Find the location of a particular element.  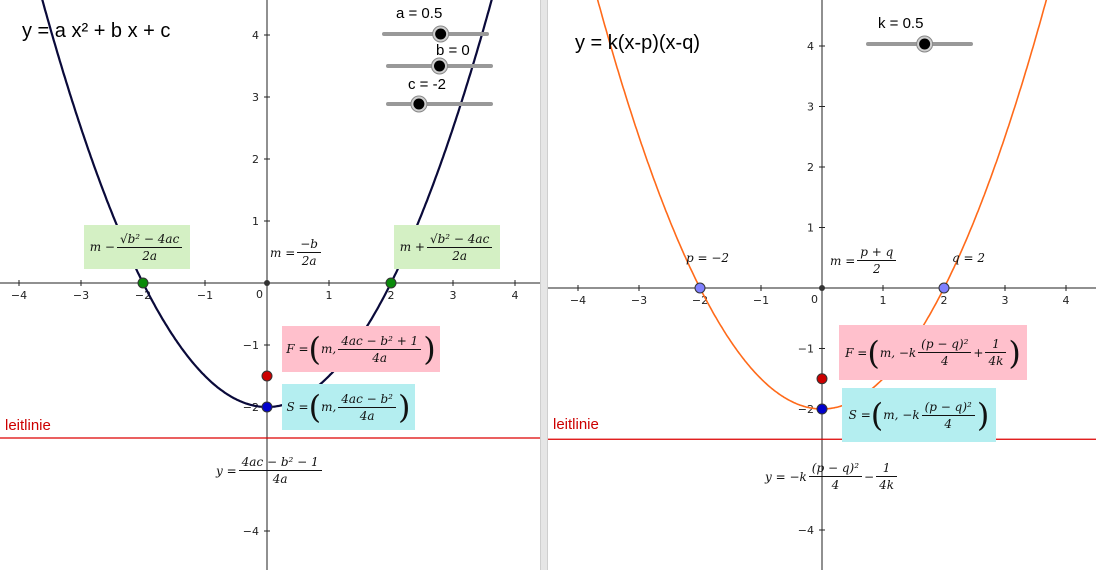

left-x-tick-label: 0 is located at coordinates (259, 294).